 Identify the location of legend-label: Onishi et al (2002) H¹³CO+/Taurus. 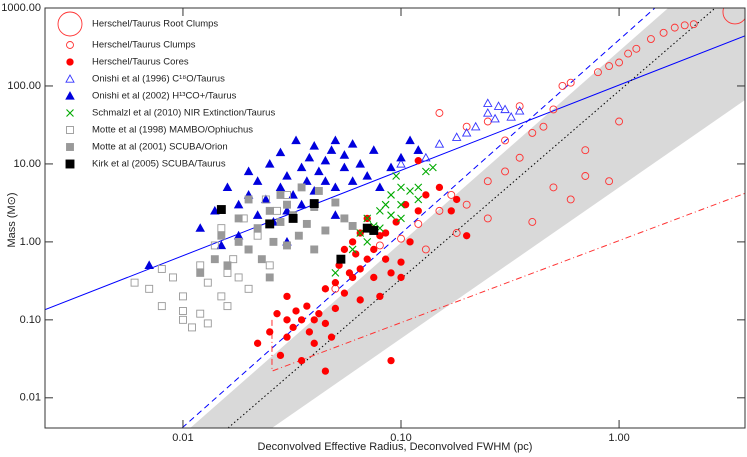
(164, 96).